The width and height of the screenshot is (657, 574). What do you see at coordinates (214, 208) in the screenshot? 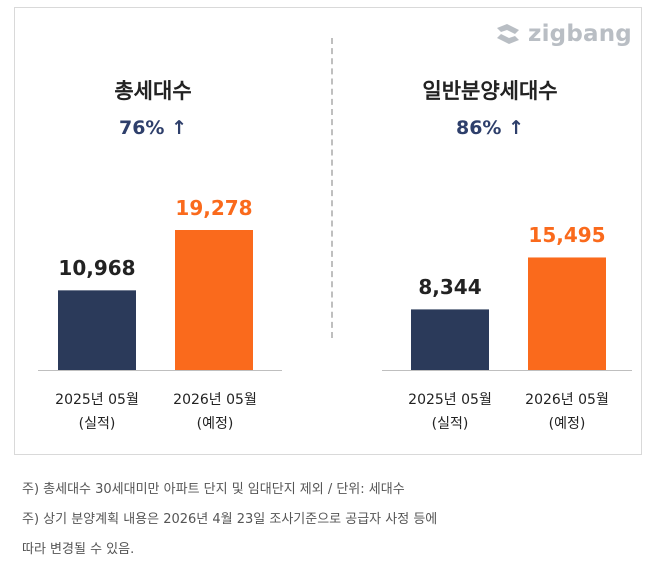
I see `value-label: 19,278` at bounding box center [214, 208].